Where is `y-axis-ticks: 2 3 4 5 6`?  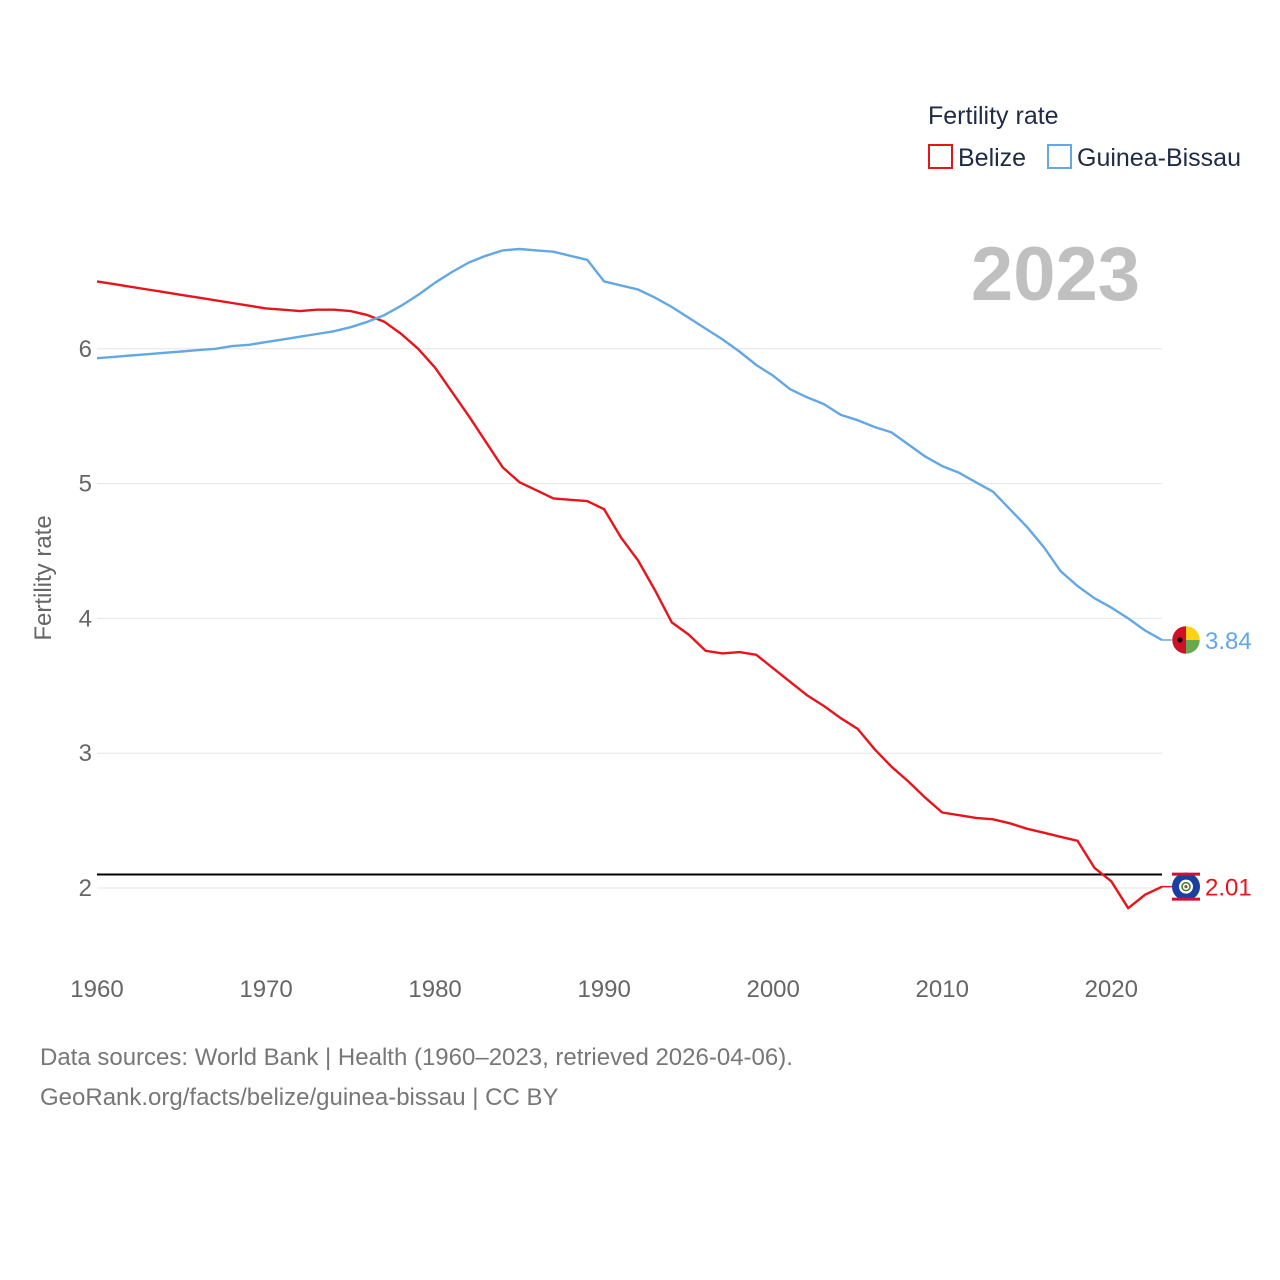 y-axis-ticks: 2 3 4 5 6 is located at coordinates (85, 619).